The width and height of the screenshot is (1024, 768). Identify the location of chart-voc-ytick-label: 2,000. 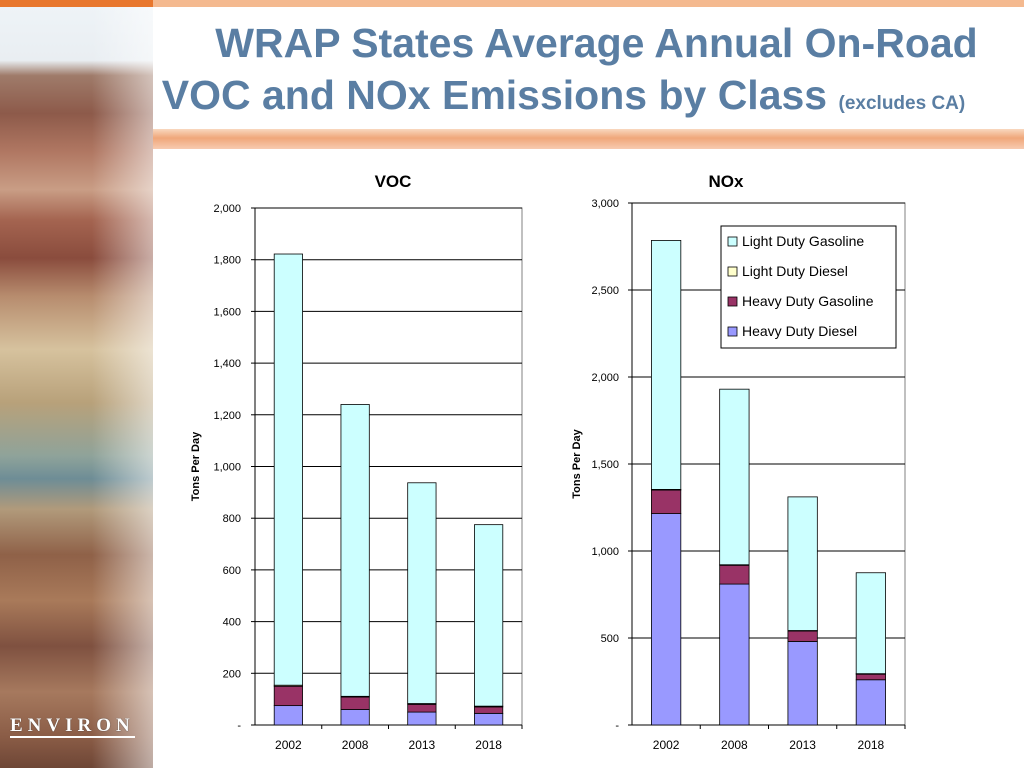
(227, 209).